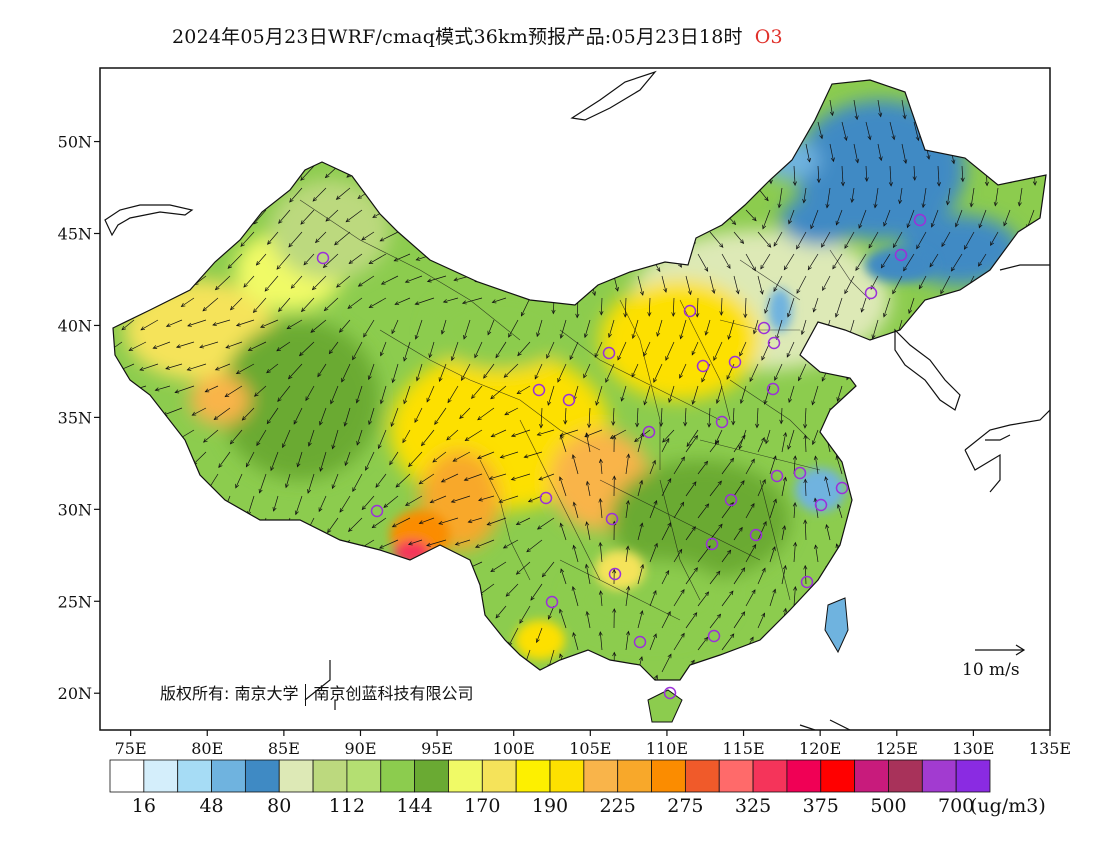  I want to click on colorbar-label: 112, so click(347, 806).